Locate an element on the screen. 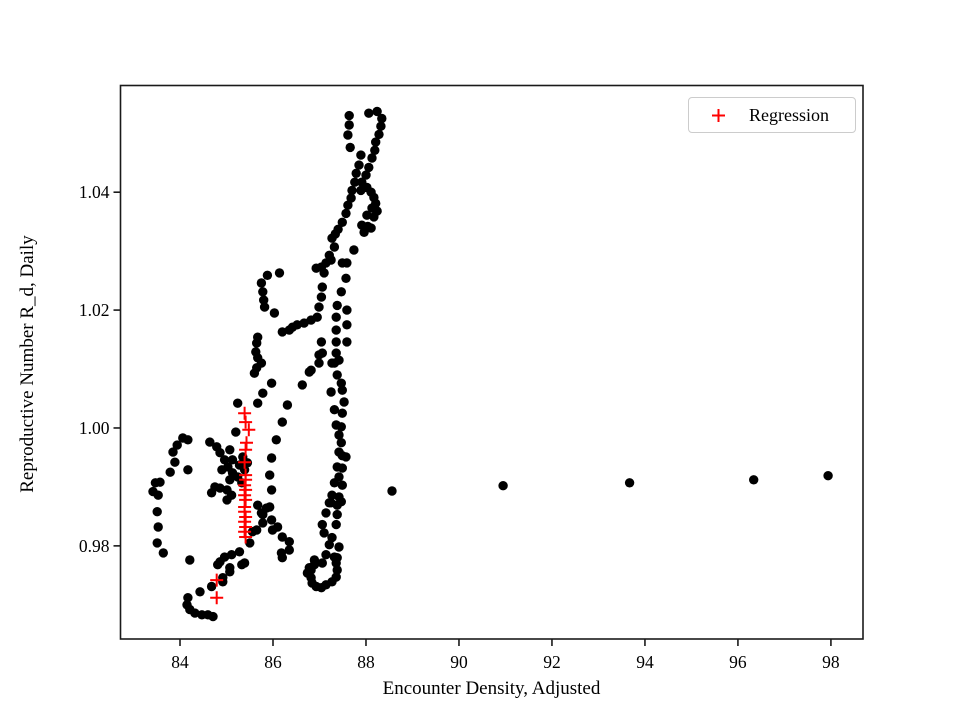 Image resolution: width=960 pixels, height=720 pixels. x-tick-label: 90 is located at coordinates (459, 662).